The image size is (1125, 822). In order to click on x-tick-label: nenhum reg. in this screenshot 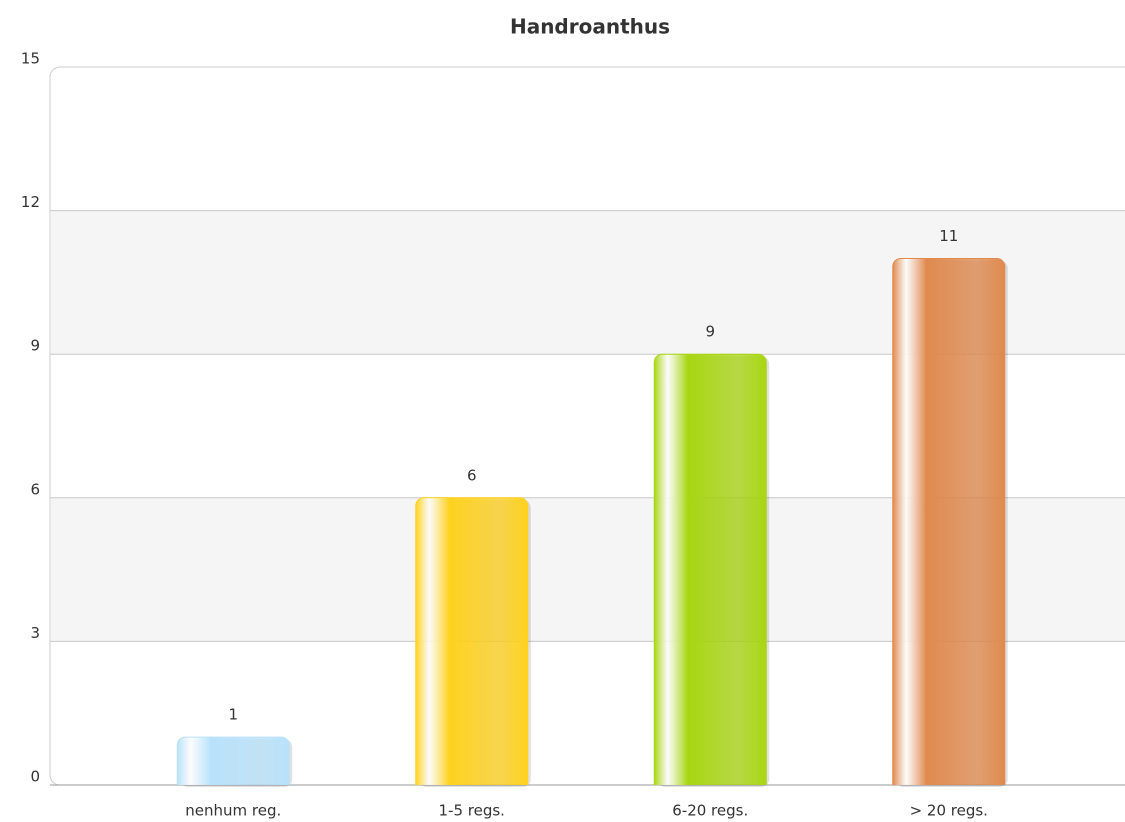, I will do `click(233, 811)`.